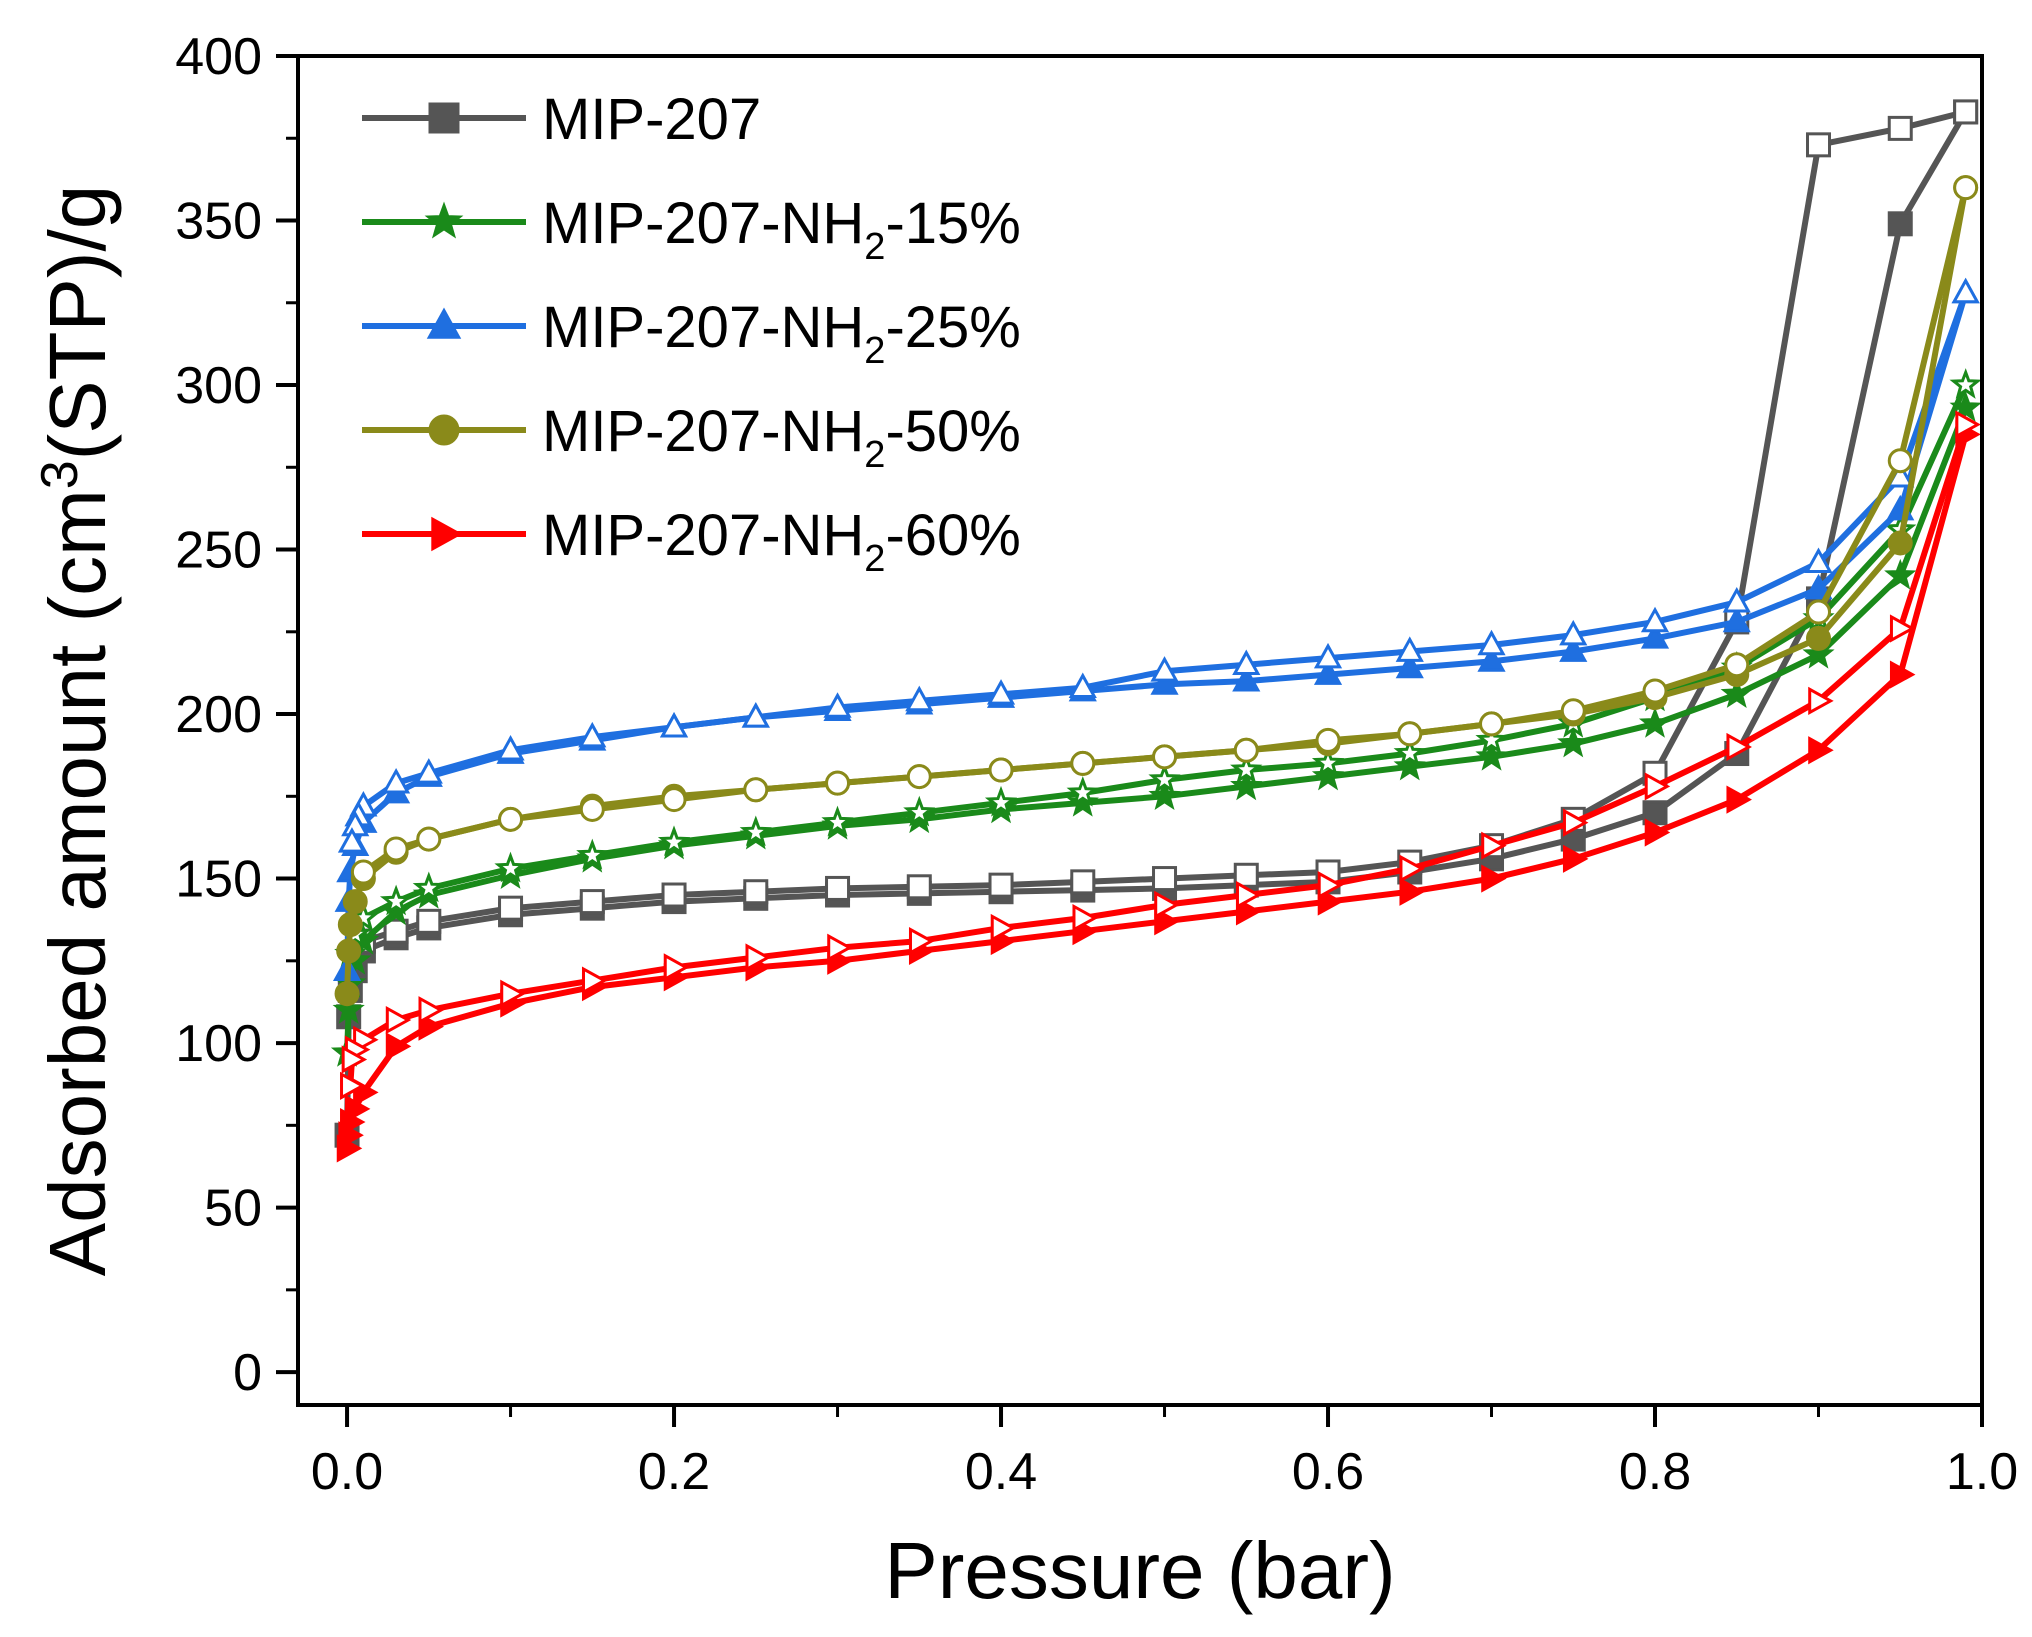 The image size is (2032, 1637). I want to click on y-tick-label: 400, so click(218, 57).